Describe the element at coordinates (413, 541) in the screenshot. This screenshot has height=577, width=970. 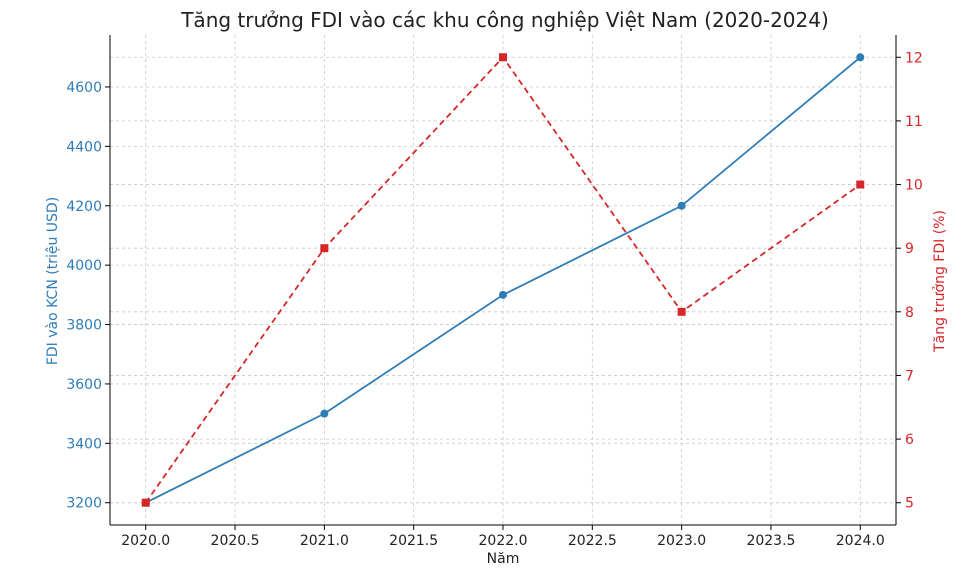
I see `x-tick-label: 2021.5` at that location.